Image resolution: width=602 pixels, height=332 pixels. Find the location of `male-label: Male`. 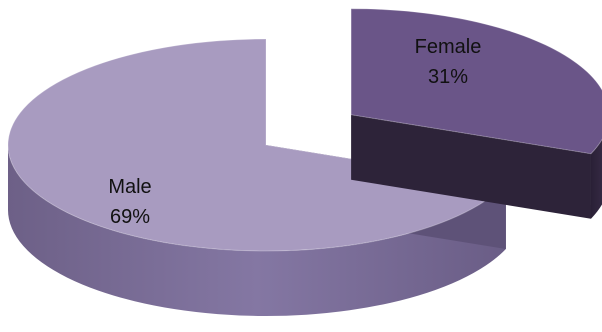

male-label: Male is located at coordinates (129, 187).